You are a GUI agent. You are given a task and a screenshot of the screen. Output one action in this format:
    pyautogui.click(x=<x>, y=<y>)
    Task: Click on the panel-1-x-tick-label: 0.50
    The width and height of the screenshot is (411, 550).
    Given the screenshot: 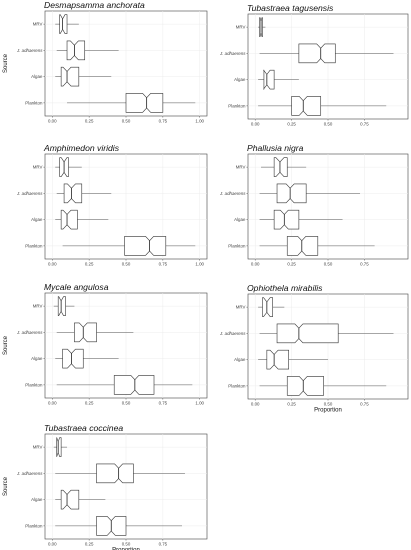 What is the action you would take?
    pyautogui.click(x=126, y=120)
    